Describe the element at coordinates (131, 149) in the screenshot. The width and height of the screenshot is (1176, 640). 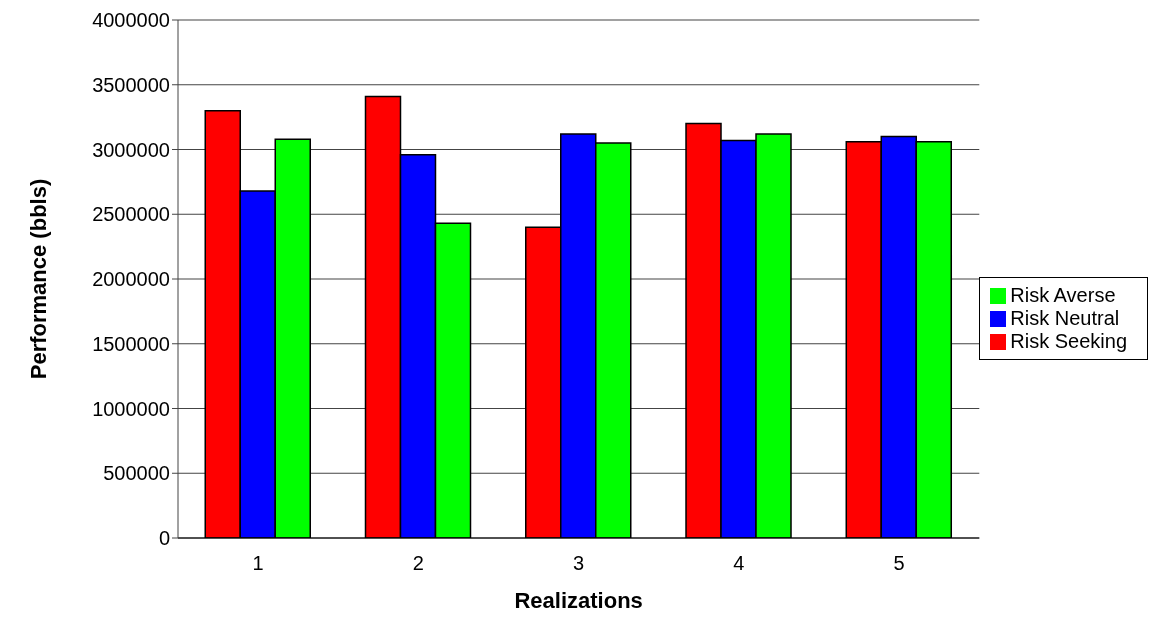
I see `y-tick-label: 3000000` at that location.